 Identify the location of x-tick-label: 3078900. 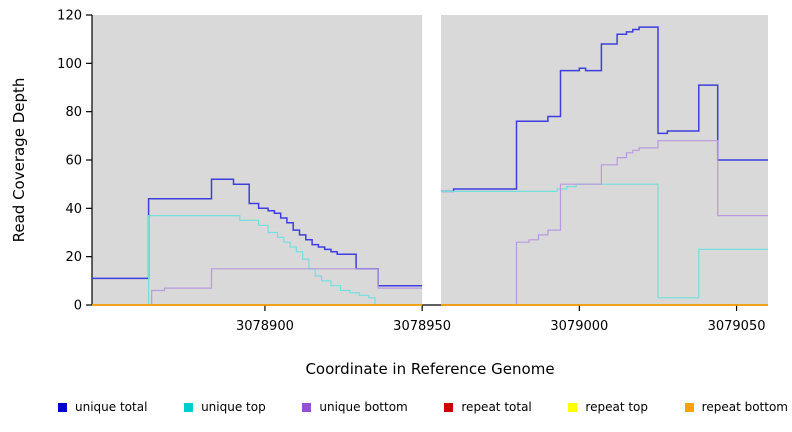
(265, 326).